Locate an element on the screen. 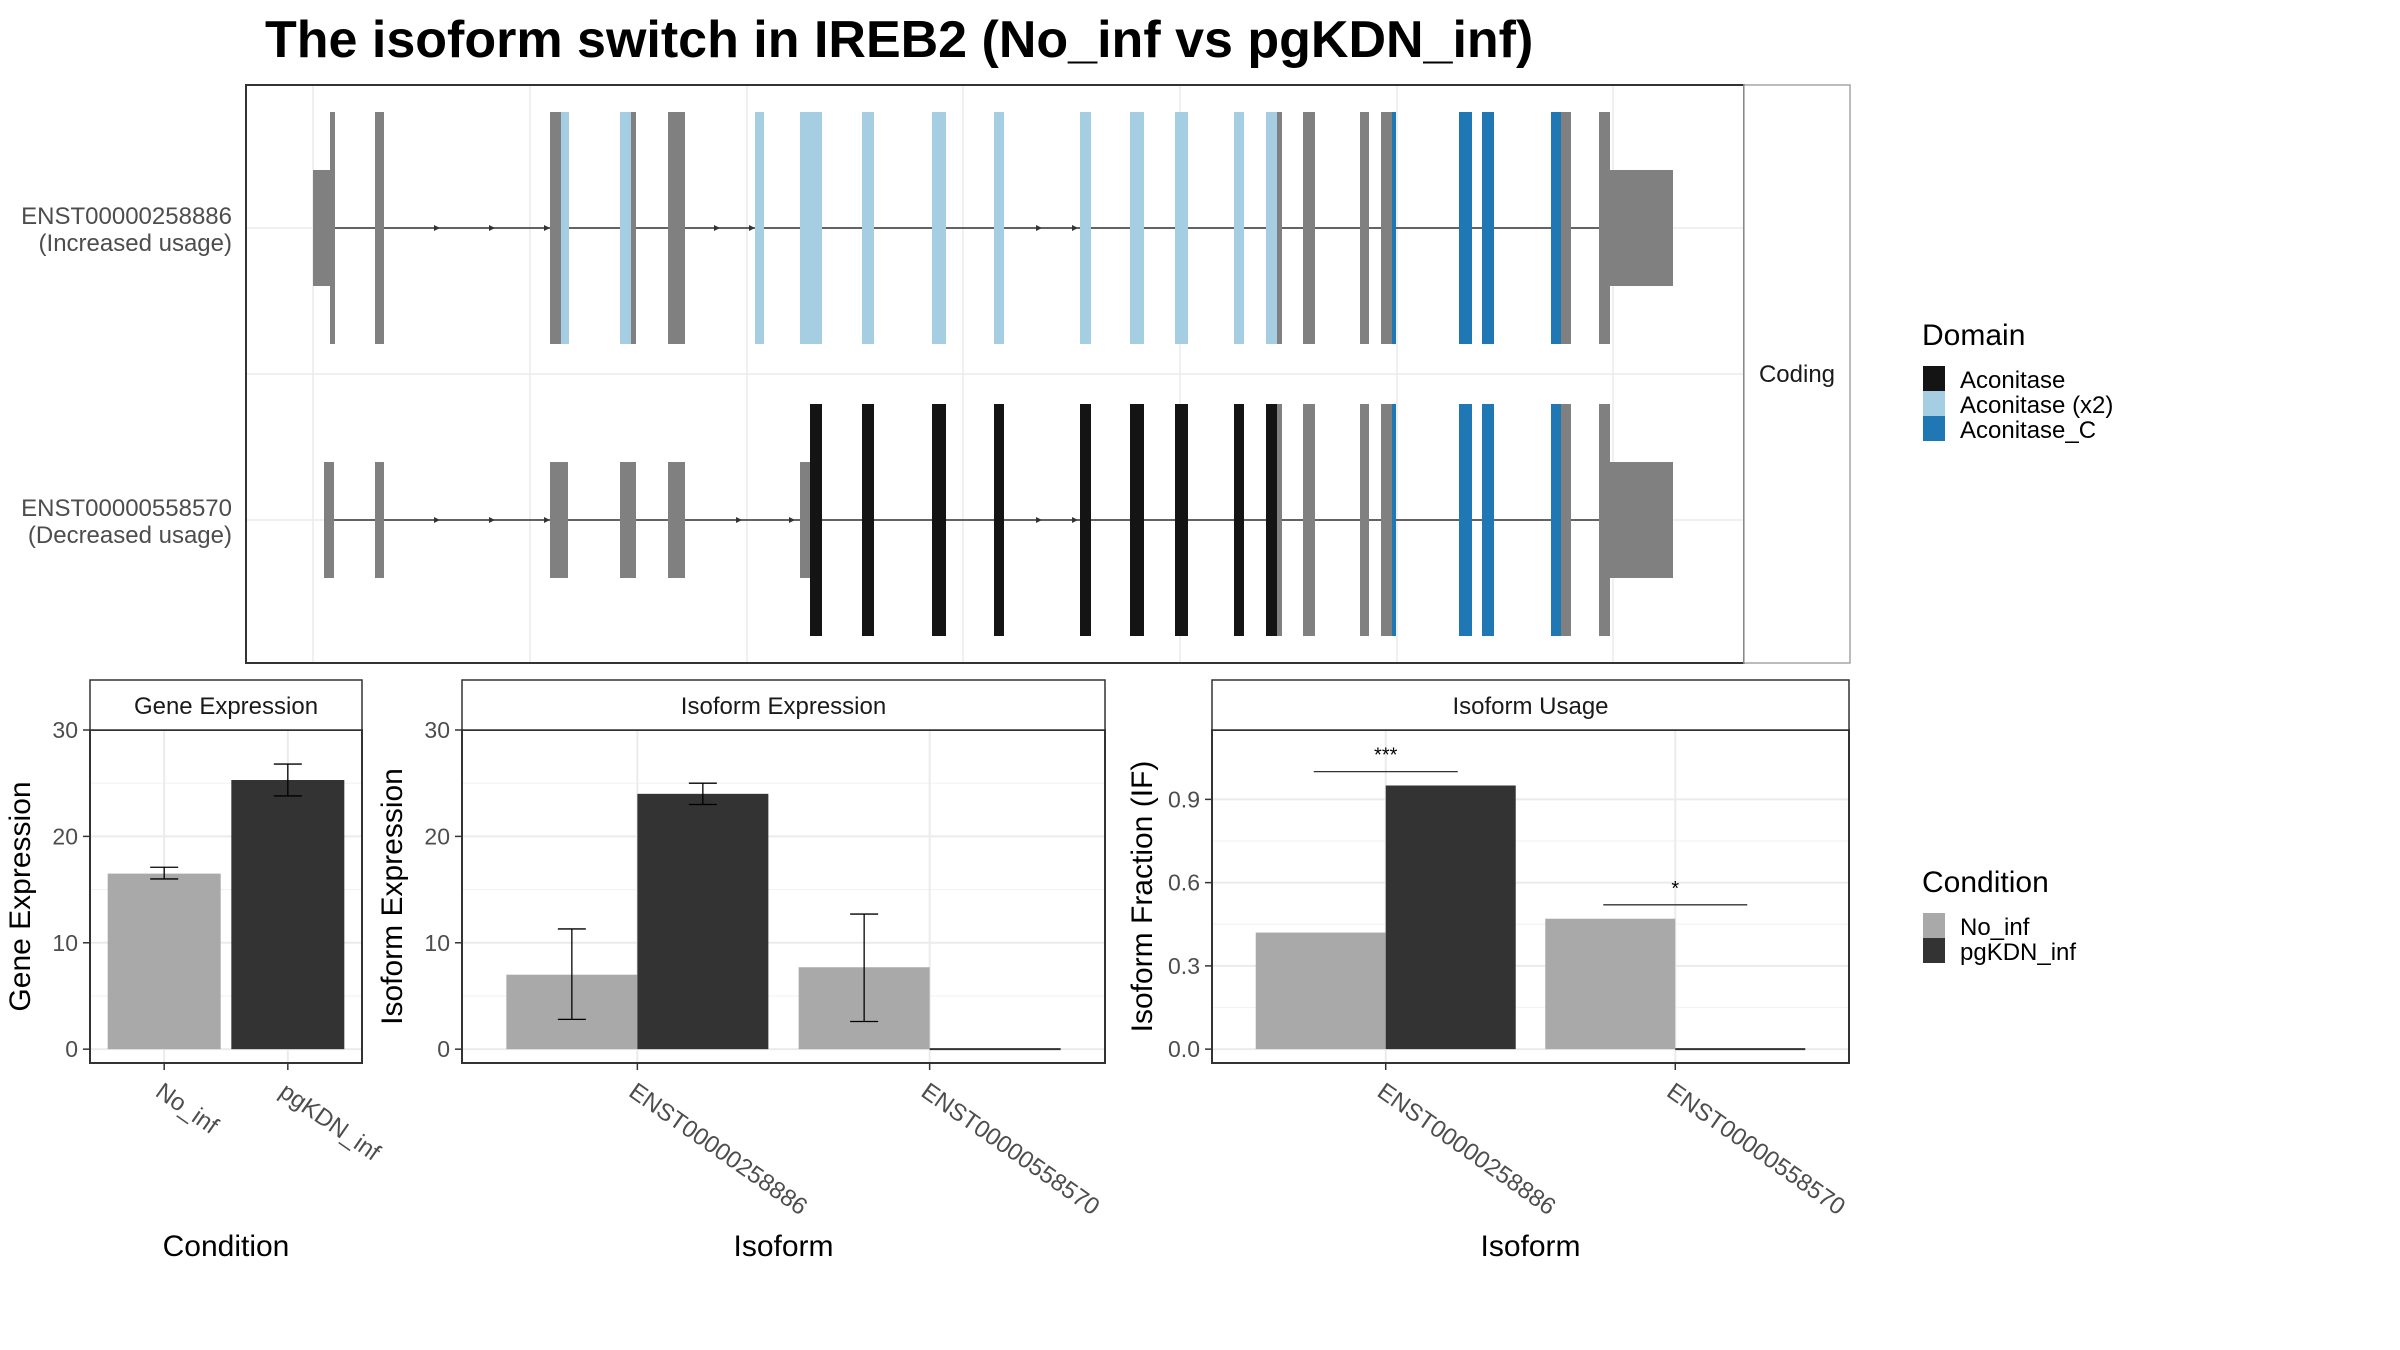  y-tick-label: 0.3 is located at coordinates (1184, 966).